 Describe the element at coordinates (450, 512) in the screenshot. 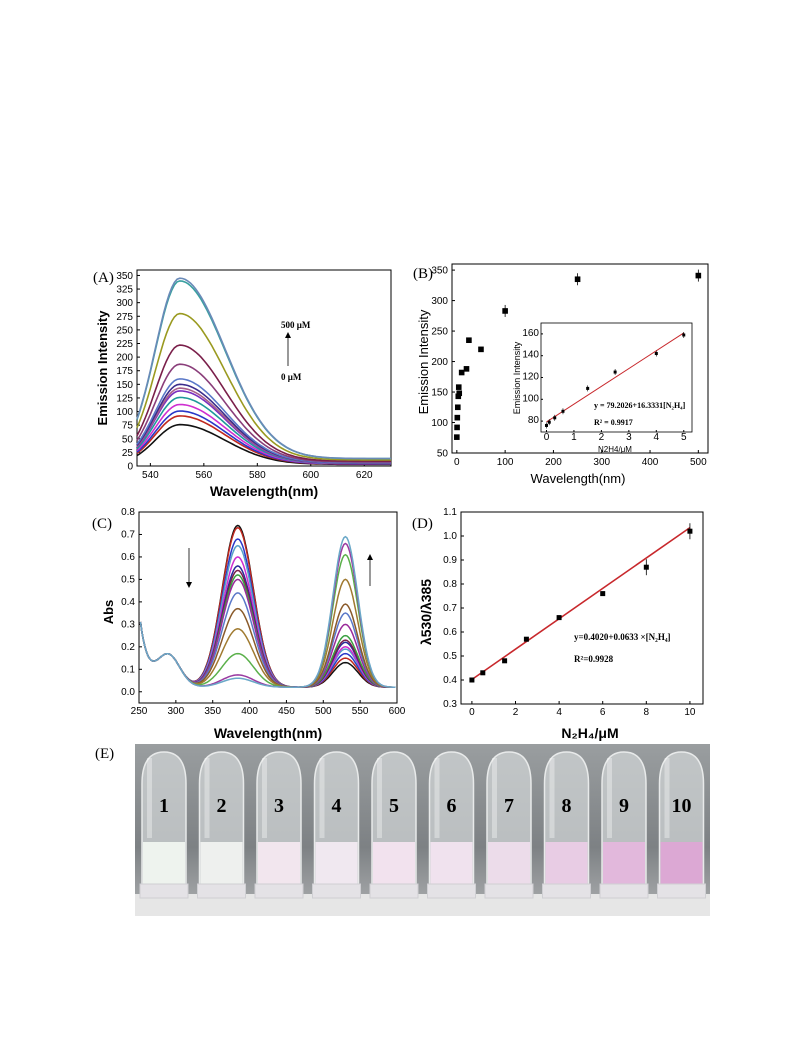

I see `y-tick-label: 1.1` at that location.